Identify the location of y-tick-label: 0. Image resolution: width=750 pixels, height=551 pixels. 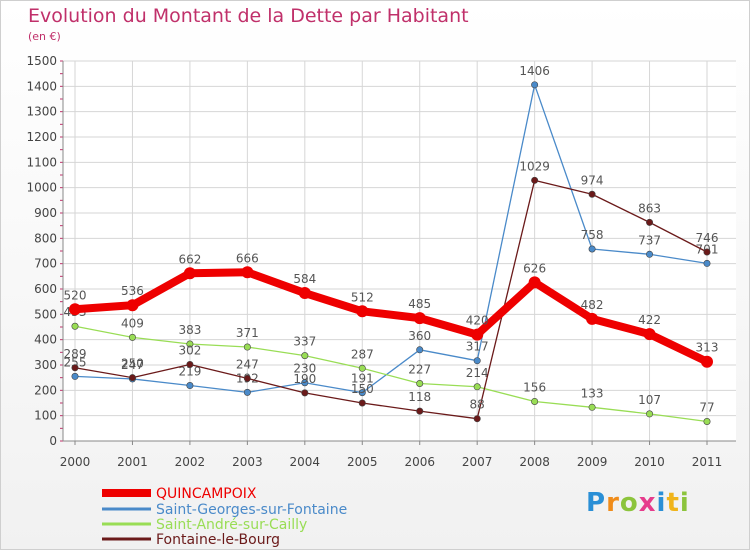
(53, 441).